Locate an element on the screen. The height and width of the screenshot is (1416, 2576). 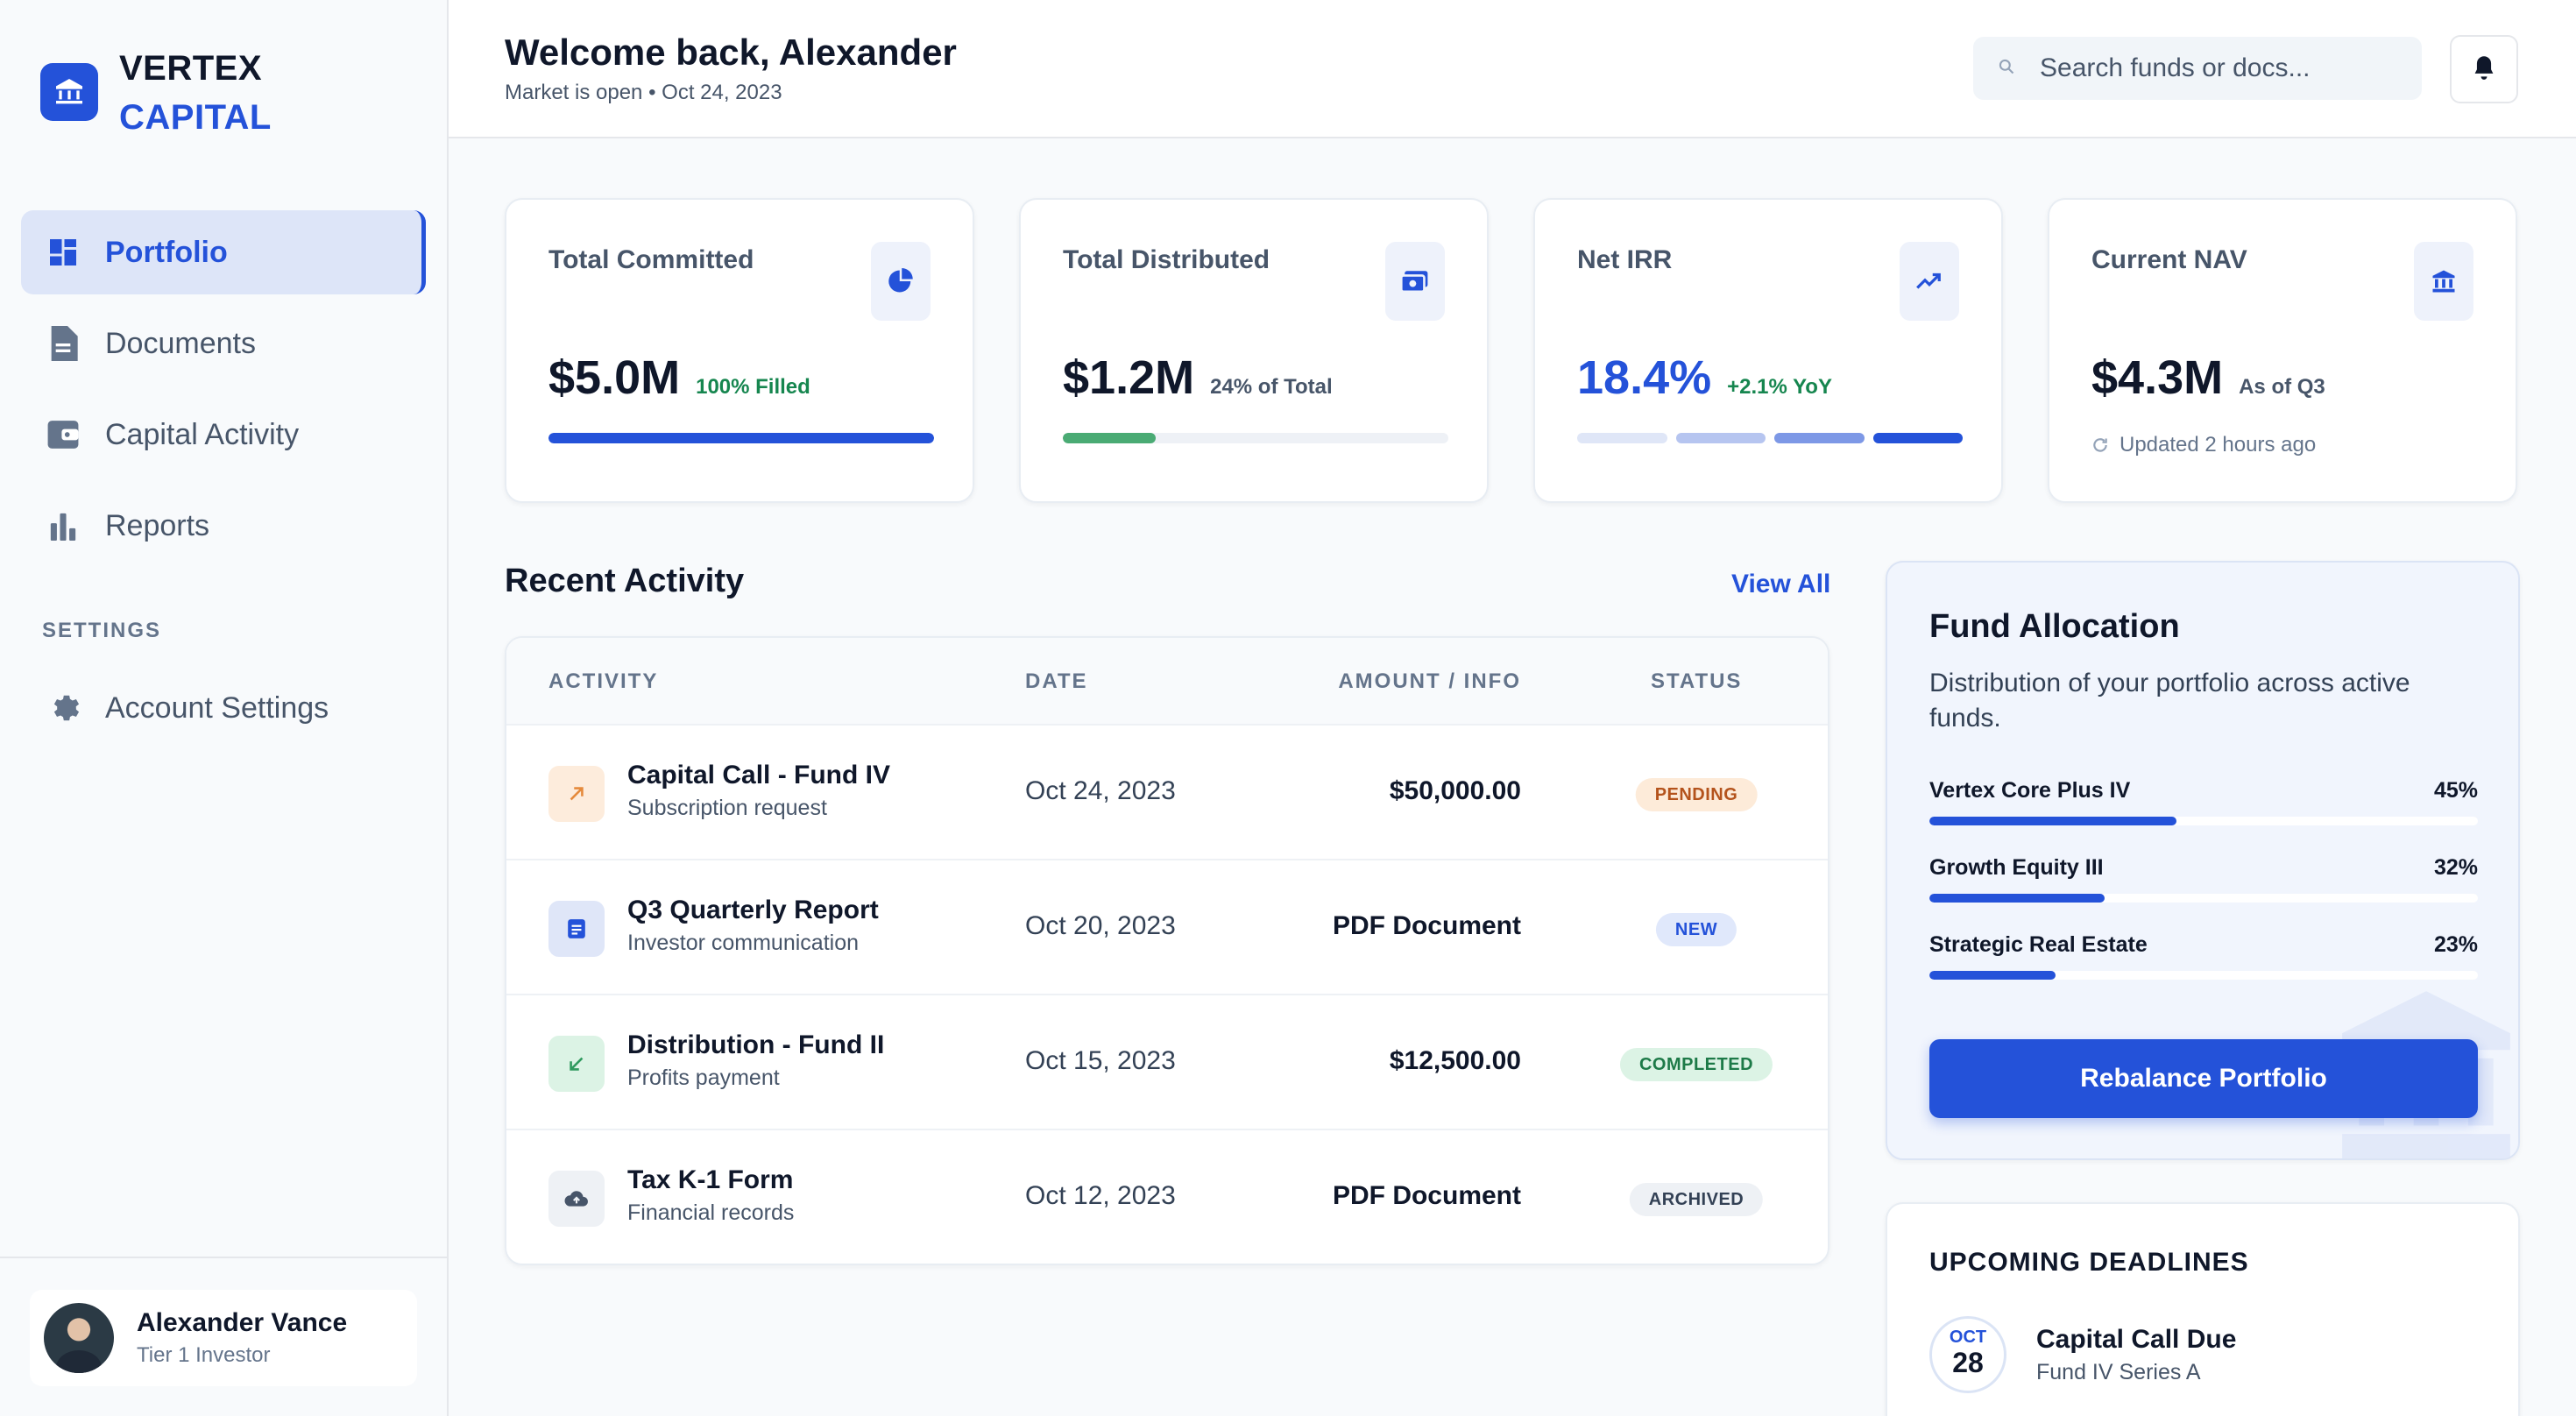
stat-card-total-distributed: Total Distributed $1.2M 24% of Total is located at coordinates (1254, 350).